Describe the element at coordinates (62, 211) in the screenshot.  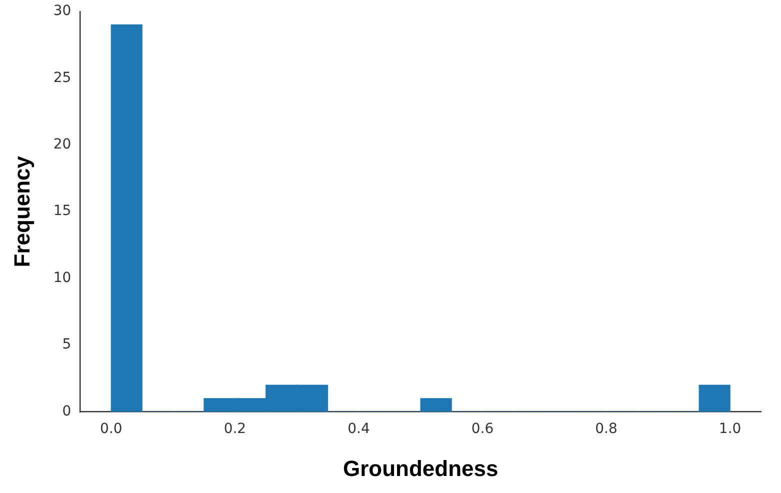
I see `y-tick-label: 15` at that location.